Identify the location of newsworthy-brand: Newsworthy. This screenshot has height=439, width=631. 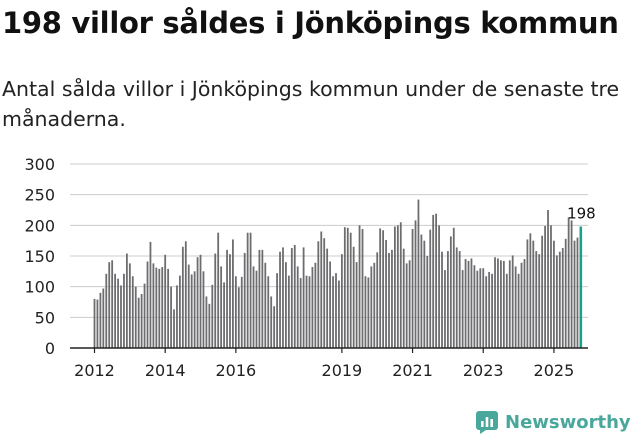
(553, 422).